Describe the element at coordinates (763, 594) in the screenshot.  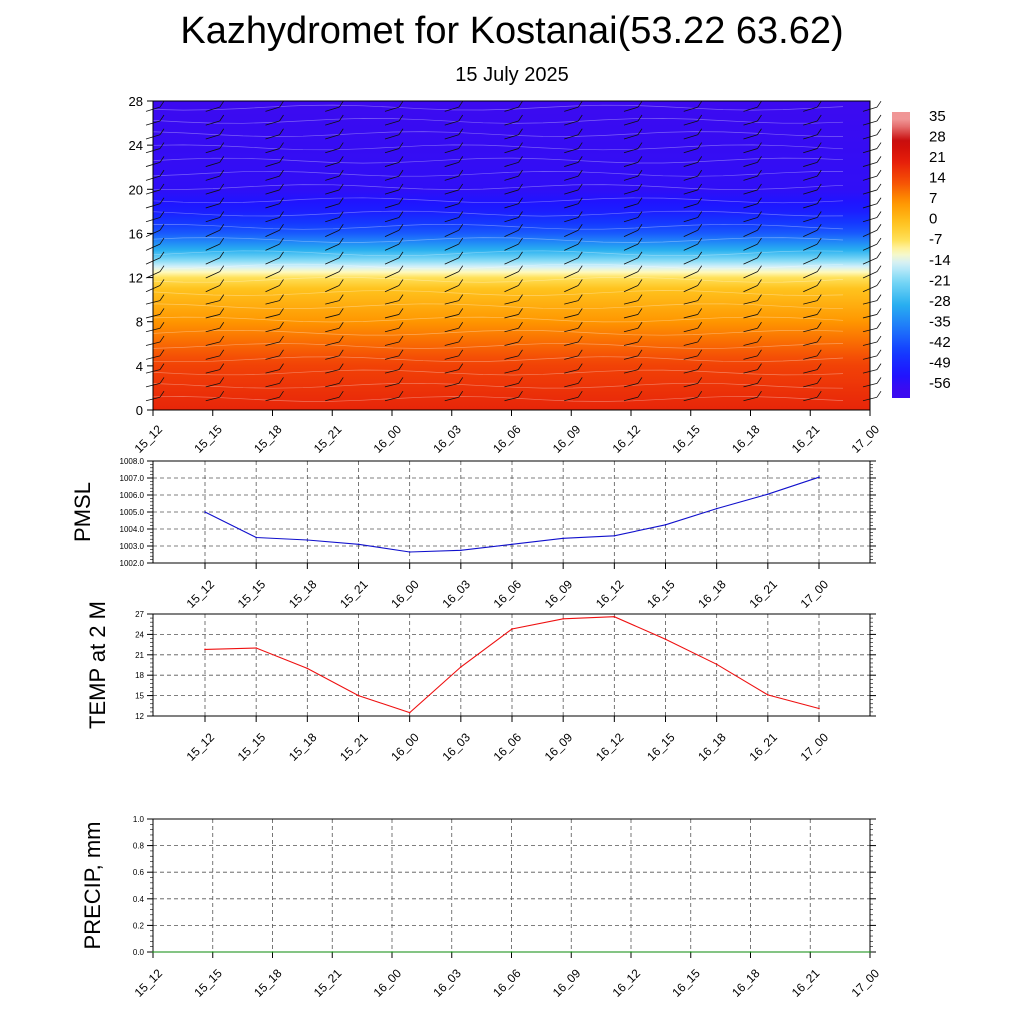
I see `x-tick-label: 16_21` at that location.